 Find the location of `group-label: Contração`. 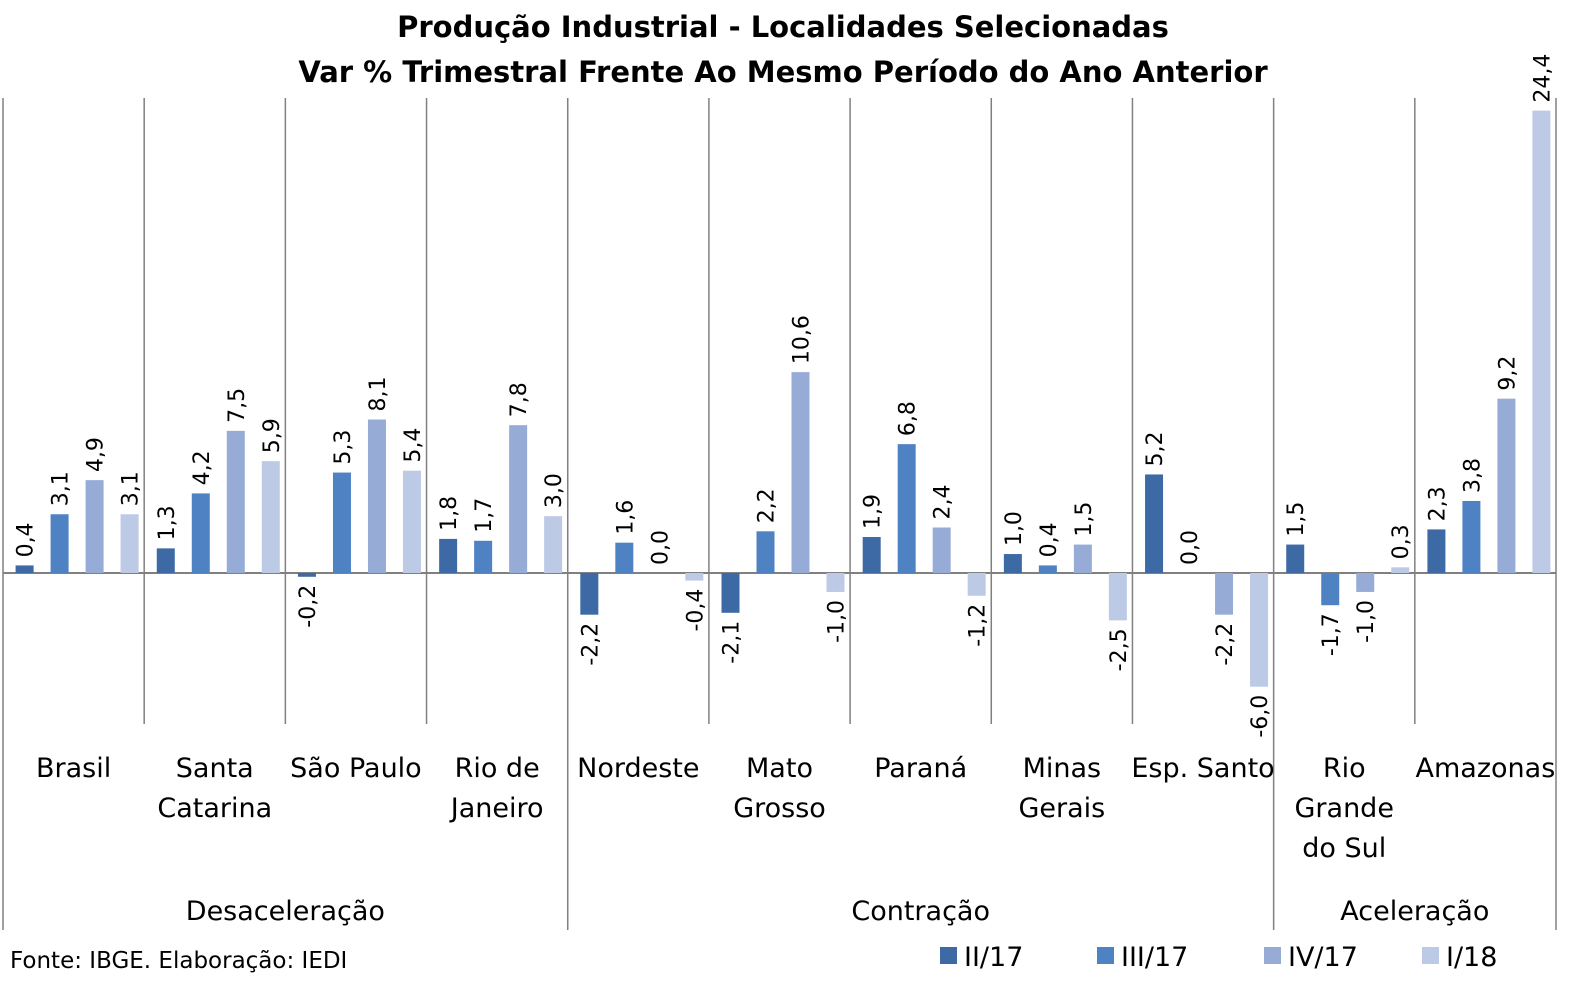

group-label: Contração is located at coordinates (920, 911).